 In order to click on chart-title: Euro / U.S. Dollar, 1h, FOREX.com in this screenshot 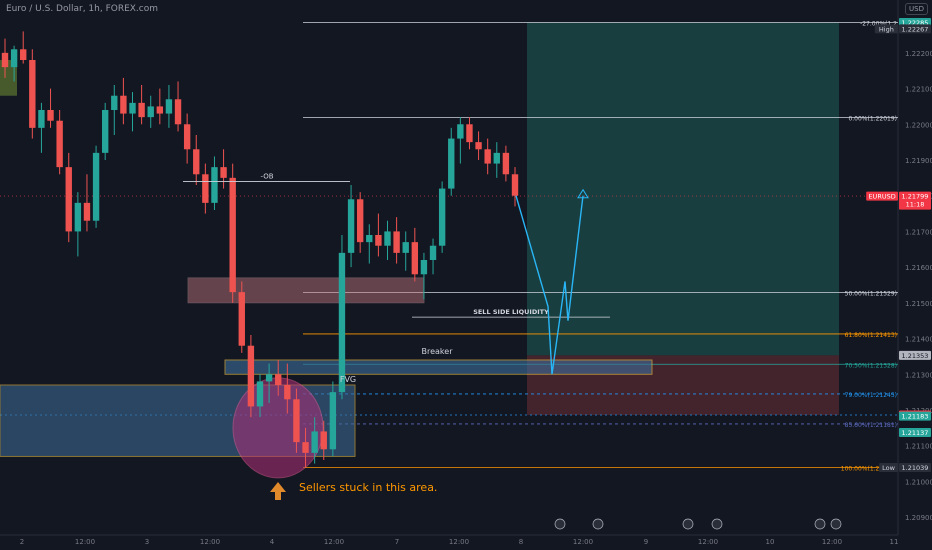, I will do `click(82, 9)`.